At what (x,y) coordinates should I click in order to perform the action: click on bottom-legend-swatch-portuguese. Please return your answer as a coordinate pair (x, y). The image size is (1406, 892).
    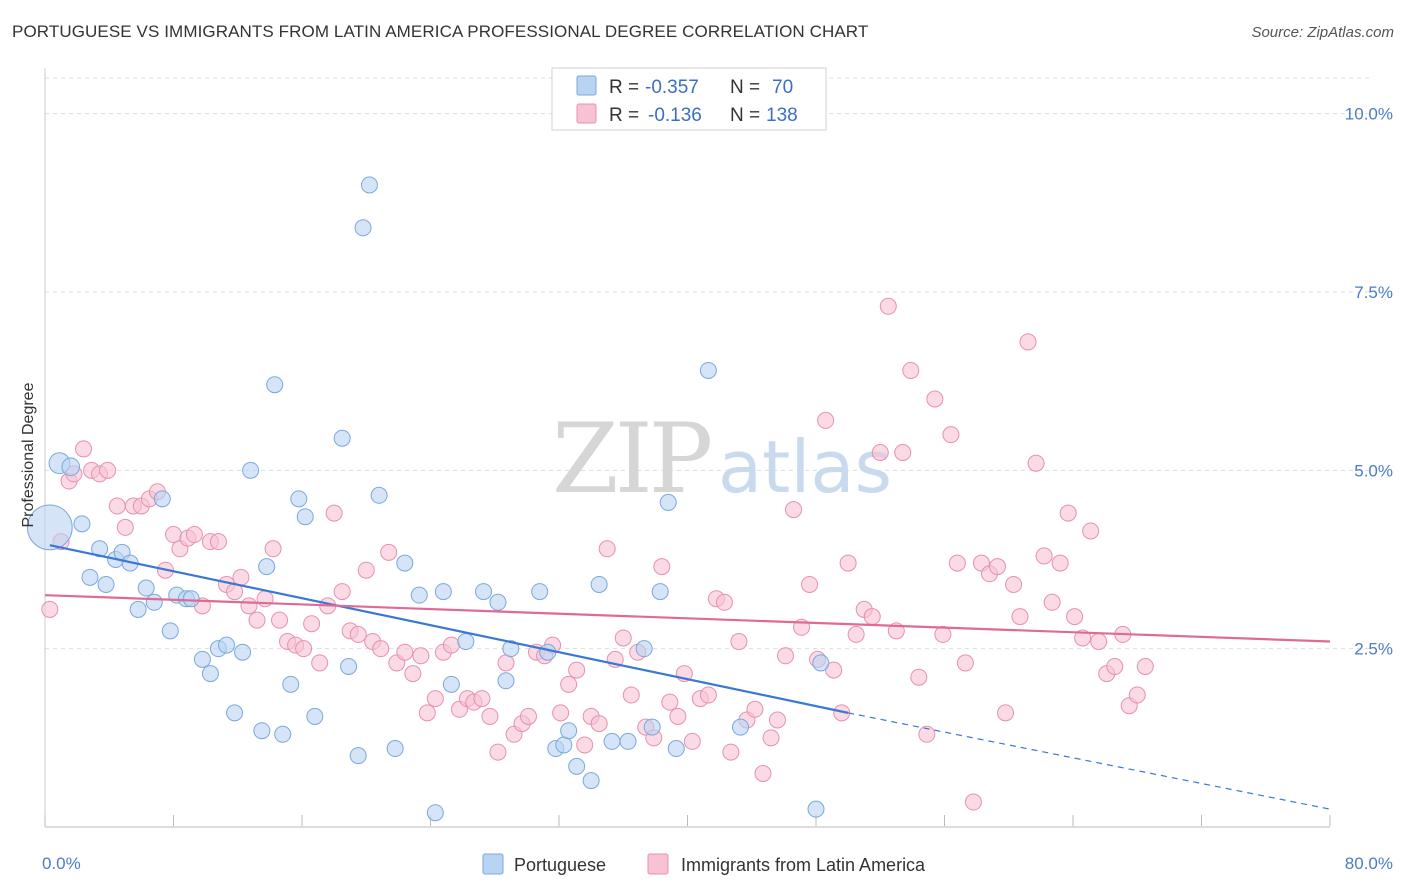
    Looking at the image, I should click on (493, 864).